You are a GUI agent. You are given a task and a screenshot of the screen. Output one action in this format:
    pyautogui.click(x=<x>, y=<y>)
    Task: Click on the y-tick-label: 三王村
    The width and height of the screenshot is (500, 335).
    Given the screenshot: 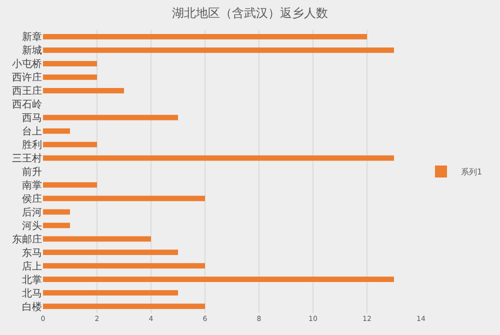 What is the action you would take?
    pyautogui.click(x=27, y=158)
    